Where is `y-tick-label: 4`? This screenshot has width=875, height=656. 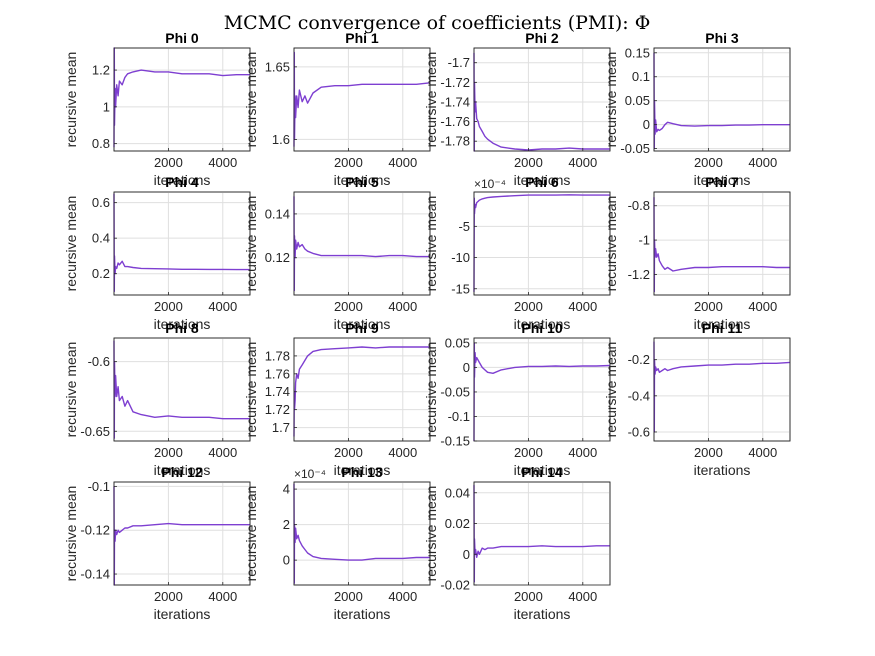 y-tick-label: 4 is located at coordinates (286, 489).